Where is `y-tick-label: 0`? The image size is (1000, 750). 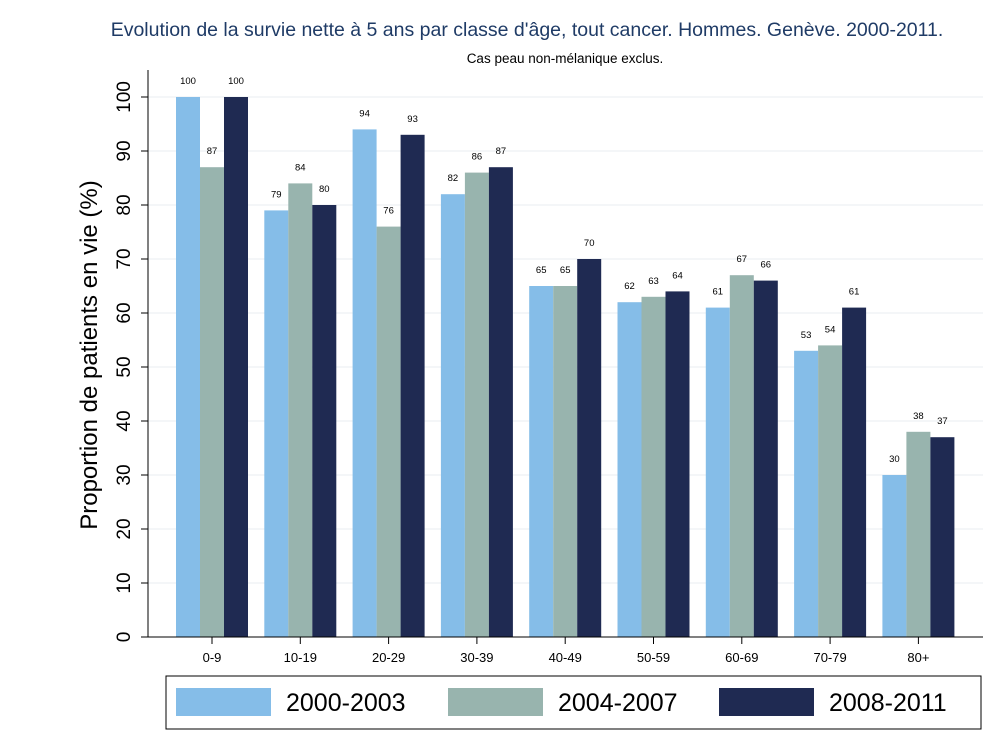 y-tick-label: 0 is located at coordinates (124, 637).